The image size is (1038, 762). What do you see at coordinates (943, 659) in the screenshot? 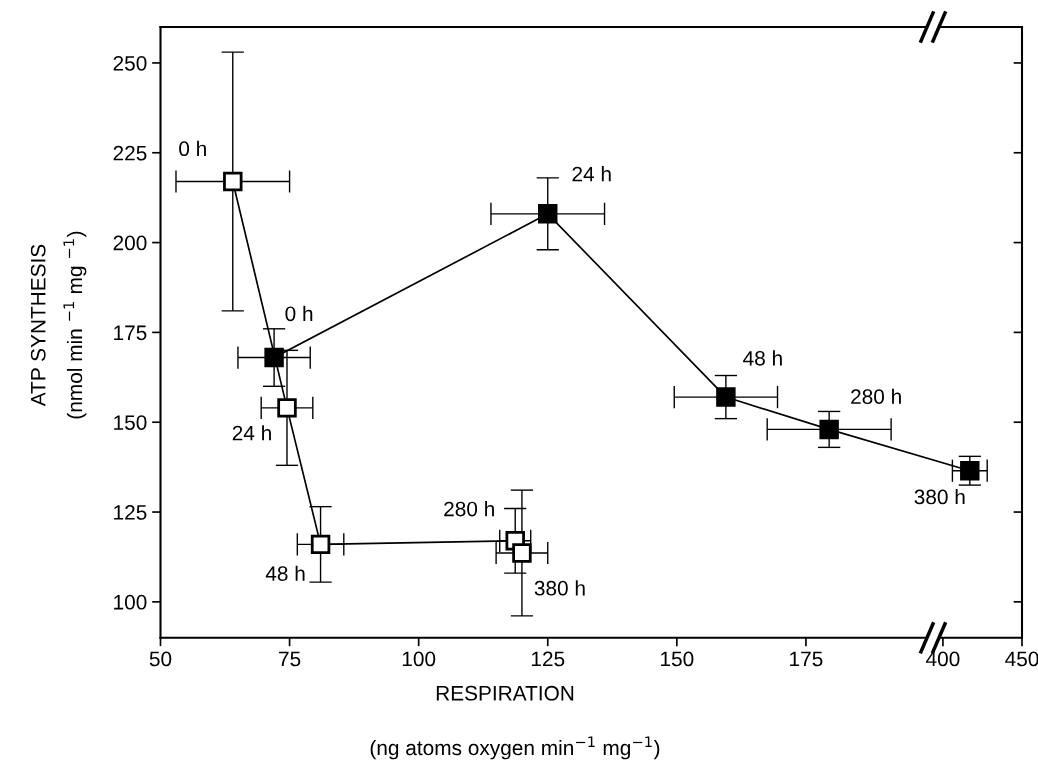
I see `x-tick-label: 400` at bounding box center [943, 659].